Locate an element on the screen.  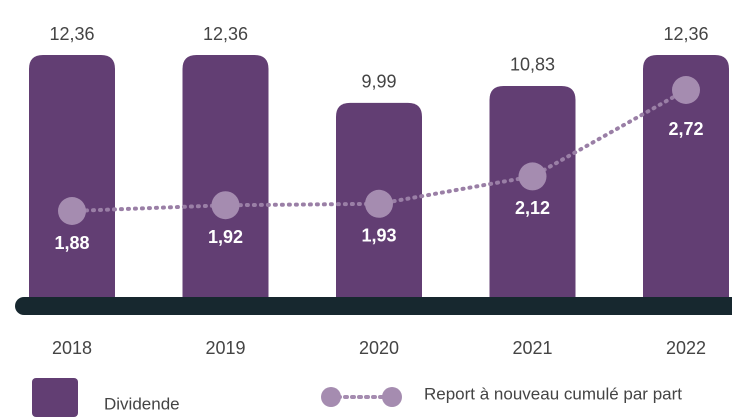
x-tick-label: 2021 is located at coordinates (532, 348).